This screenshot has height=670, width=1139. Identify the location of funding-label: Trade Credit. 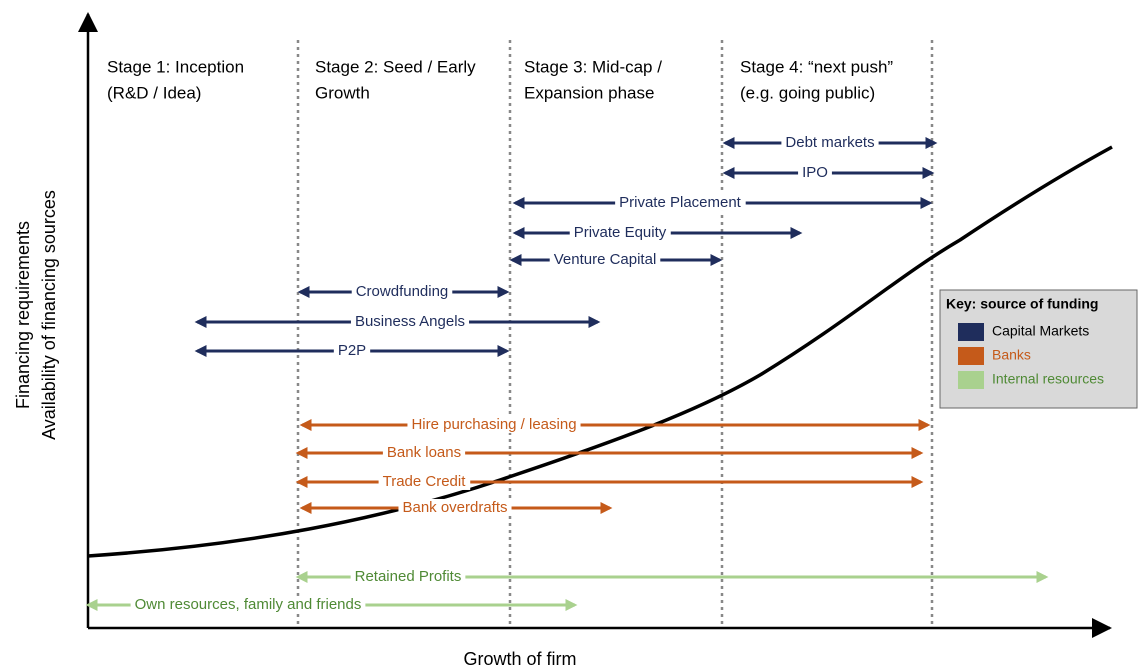
(425, 481).